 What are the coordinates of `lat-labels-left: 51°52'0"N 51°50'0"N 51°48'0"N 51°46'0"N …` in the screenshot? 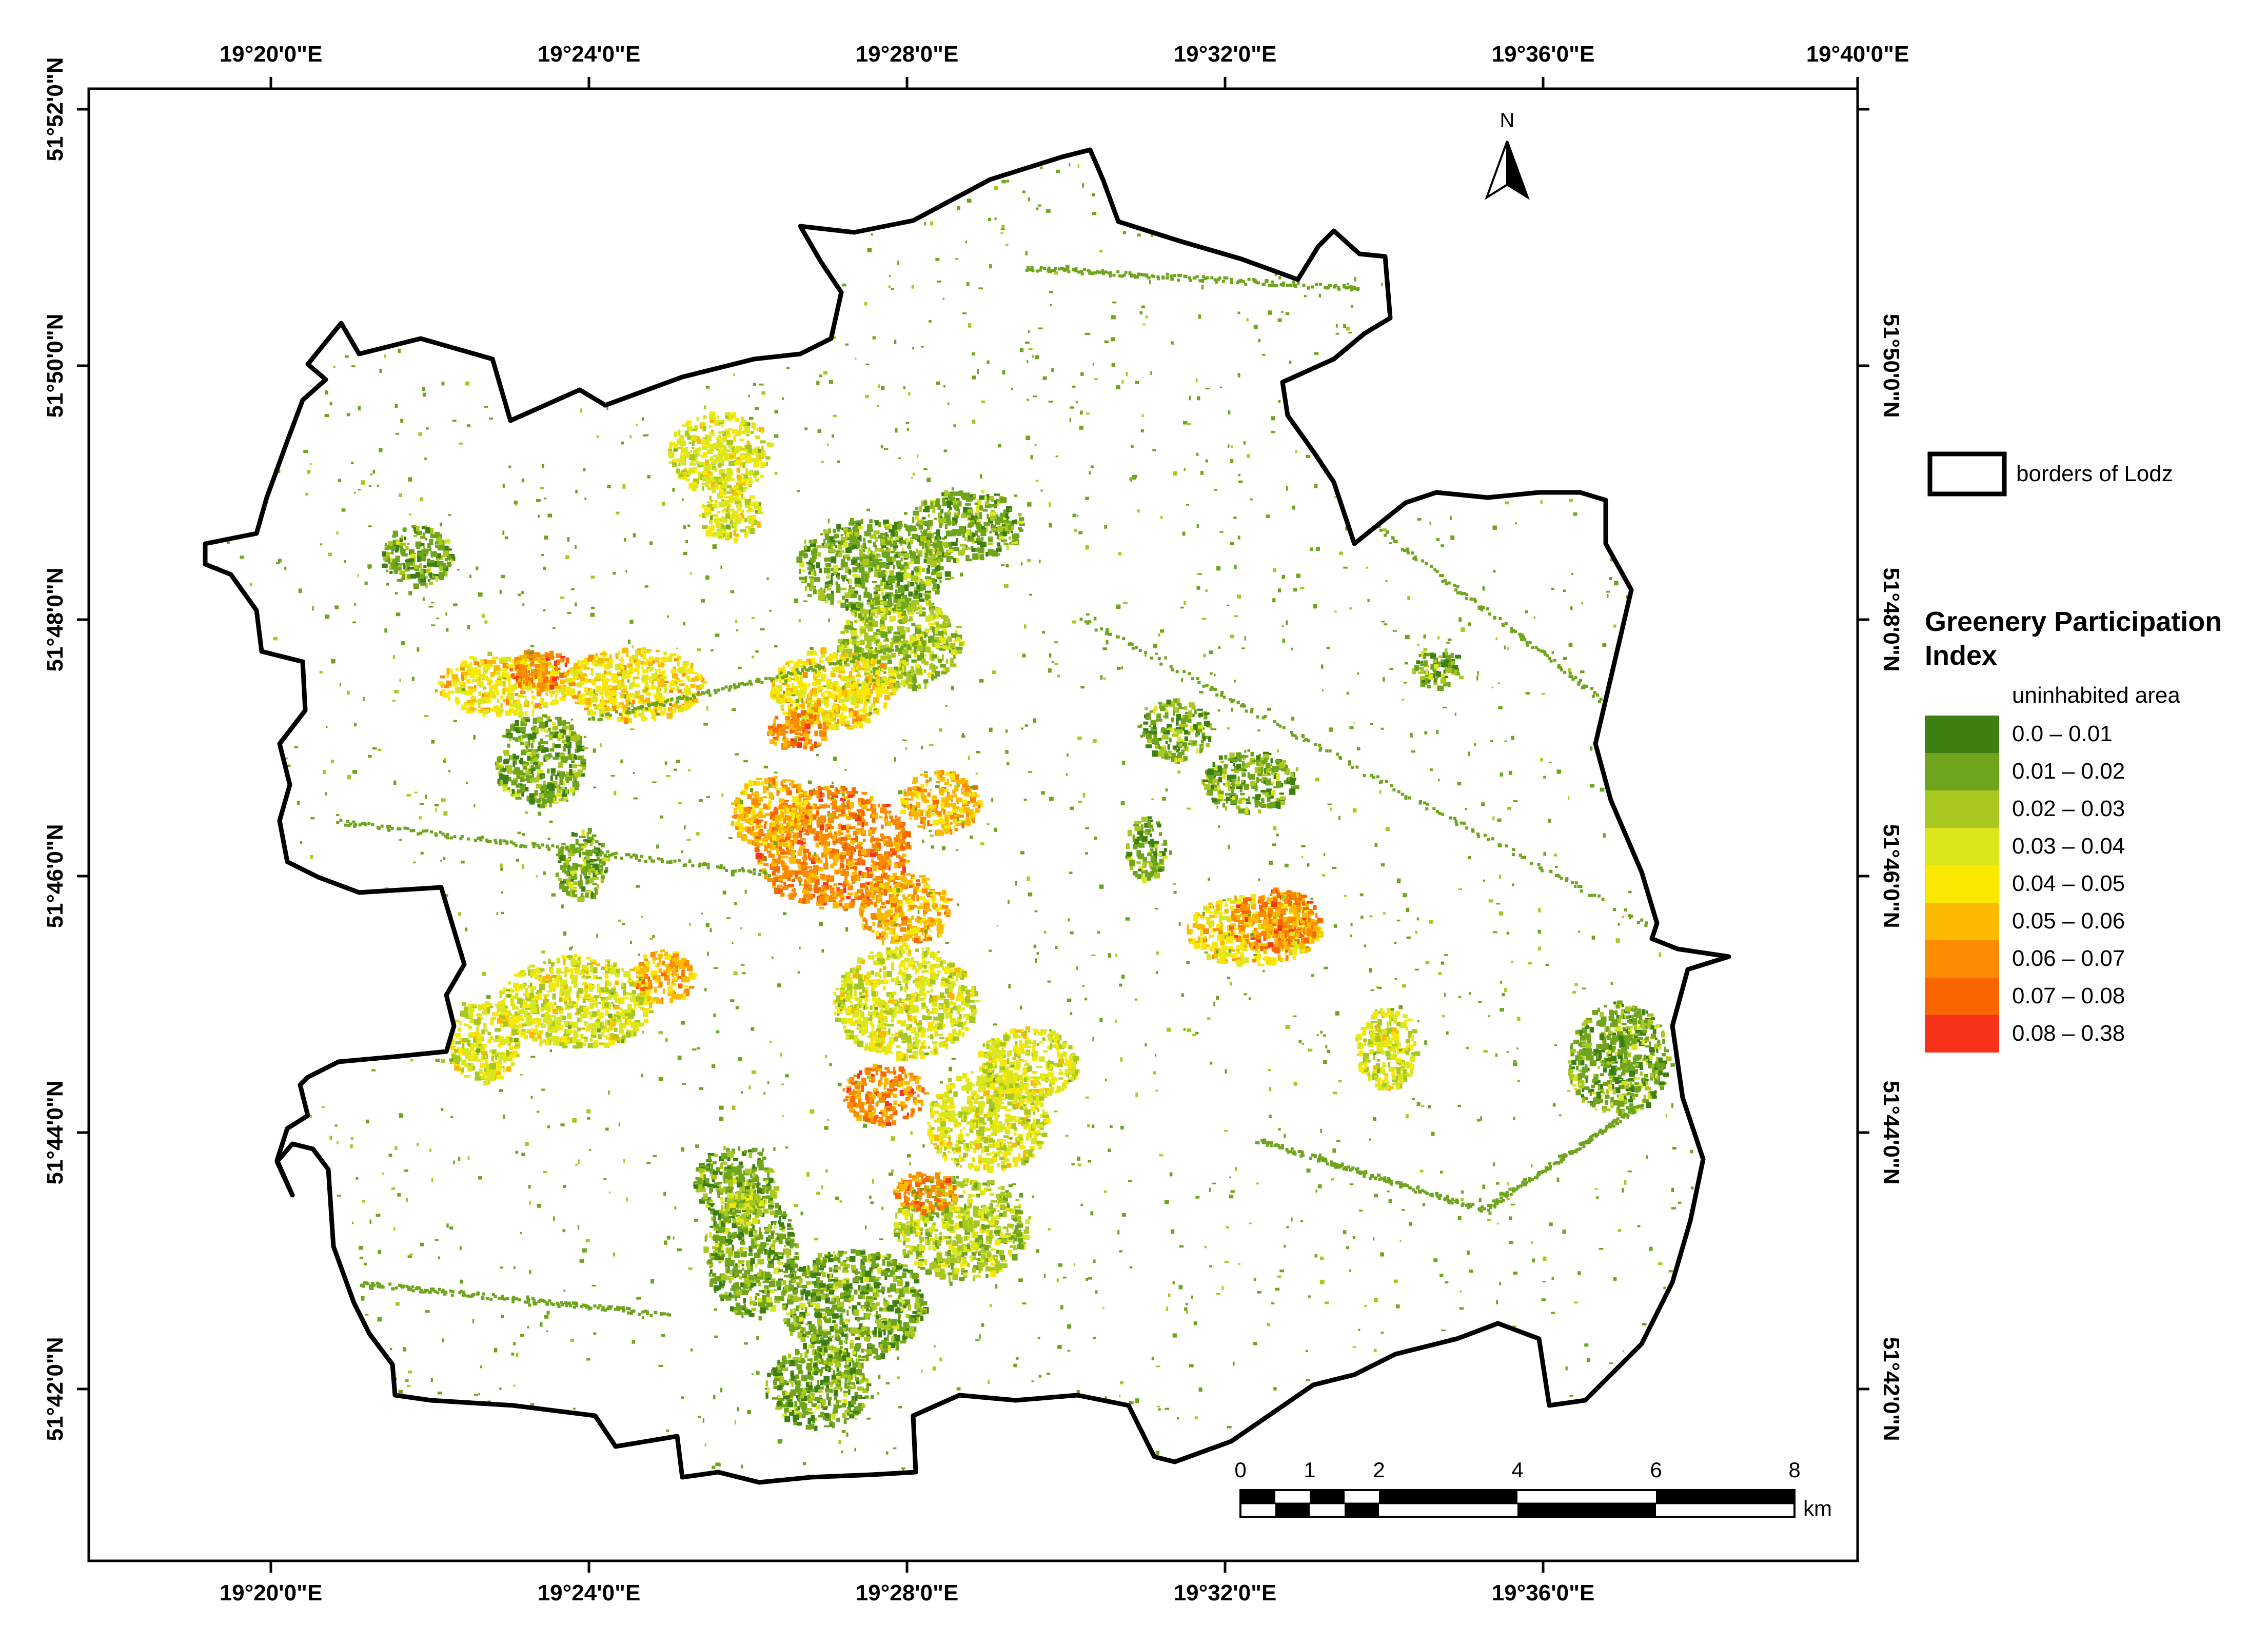 It's located at (55, 749).